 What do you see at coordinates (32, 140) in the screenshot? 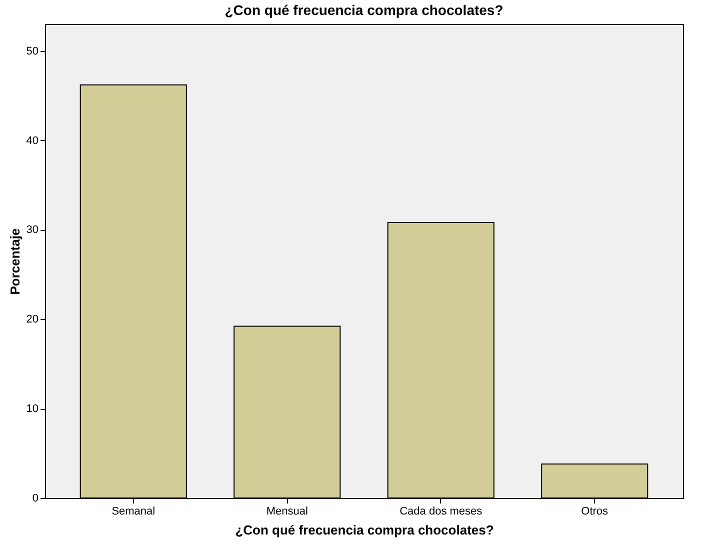
I see `y-tick-label: 40` at bounding box center [32, 140].